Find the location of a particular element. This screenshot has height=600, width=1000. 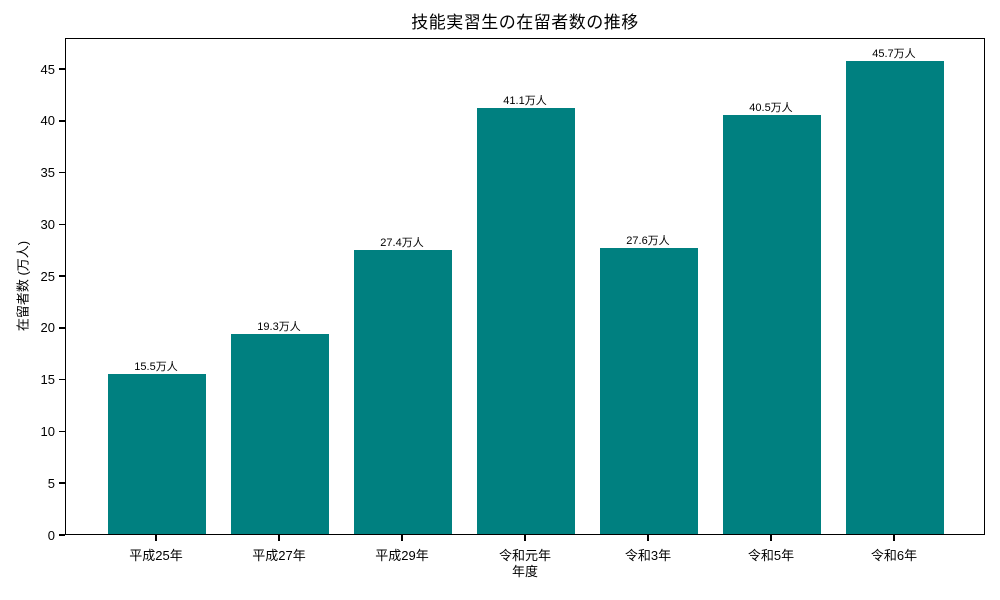

x-tick-label: 令和6年 is located at coordinates (894, 555).